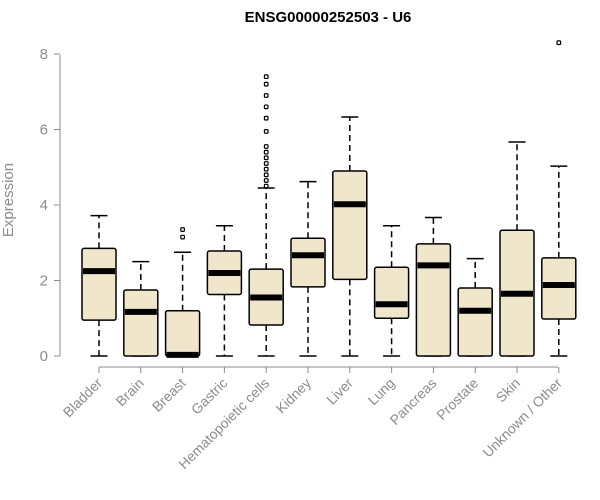 This screenshot has width=600, height=500. What do you see at coordinates (328, 17) in the screenshot?
I see `chart-title: ENSG00000252503 - U6` at bounding box center [328, 17].